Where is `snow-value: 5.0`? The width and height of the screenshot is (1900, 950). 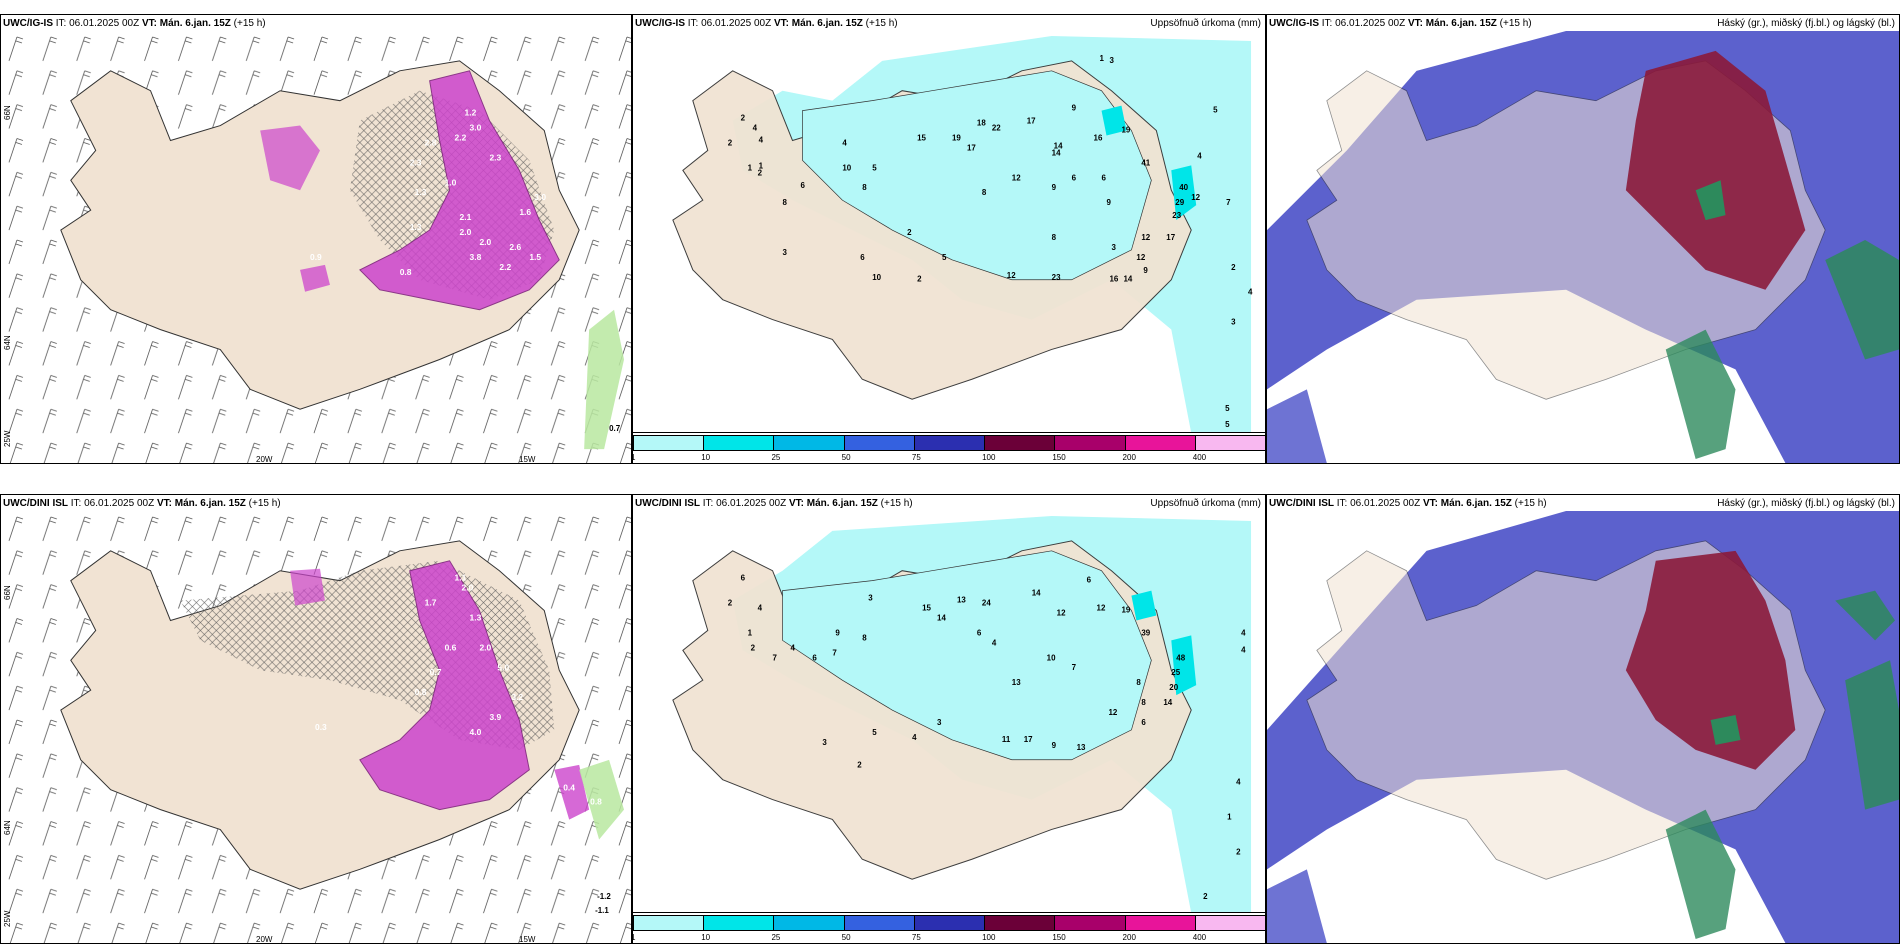 snow-value: 5.0 is located at coordinates (503, 667).